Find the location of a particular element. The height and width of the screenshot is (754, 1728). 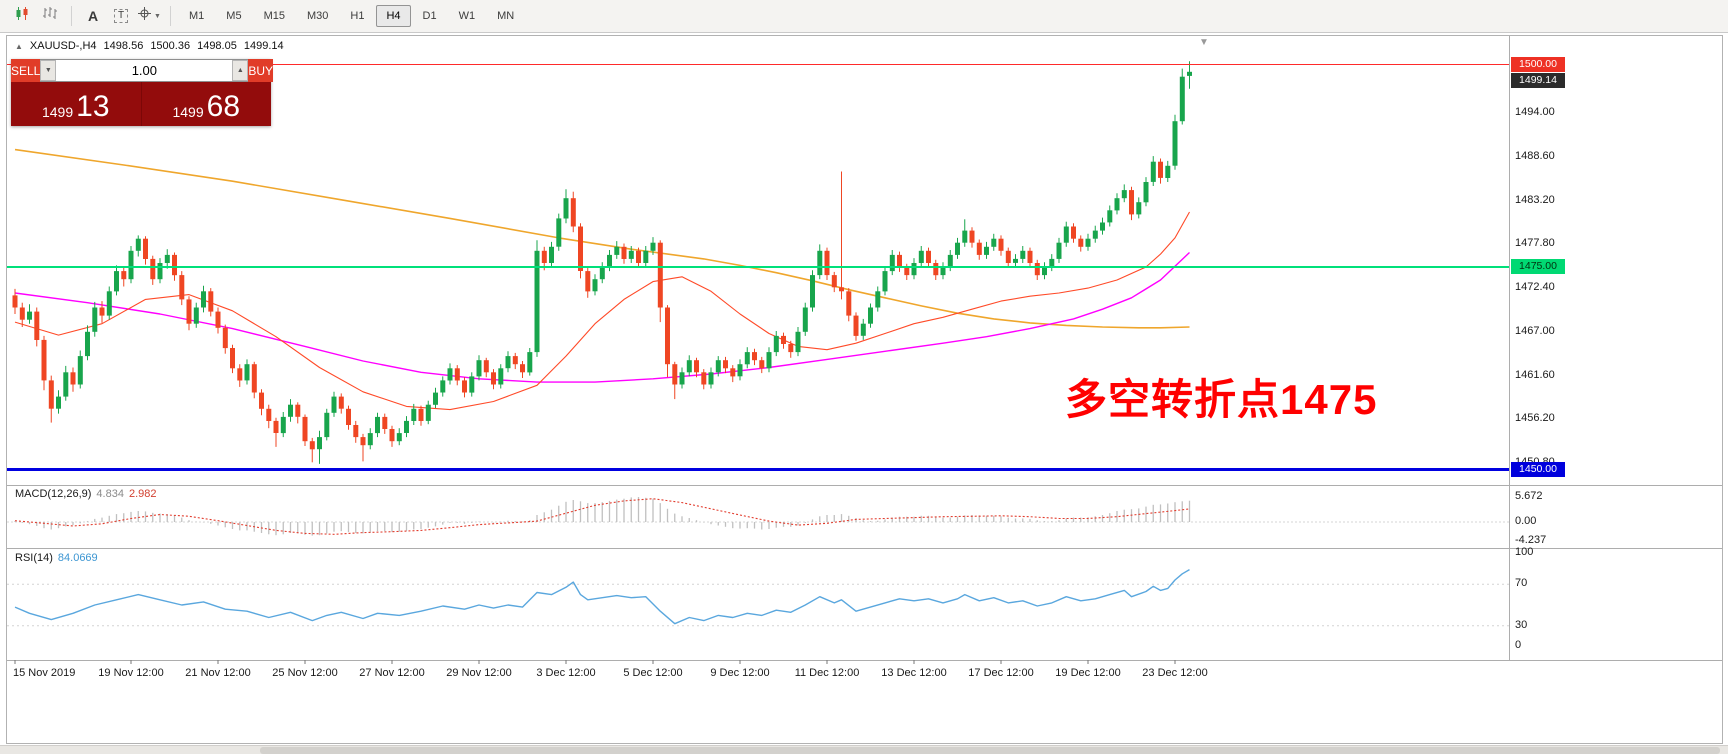

chart-type-bars-button is located at coordinates (50, 16).